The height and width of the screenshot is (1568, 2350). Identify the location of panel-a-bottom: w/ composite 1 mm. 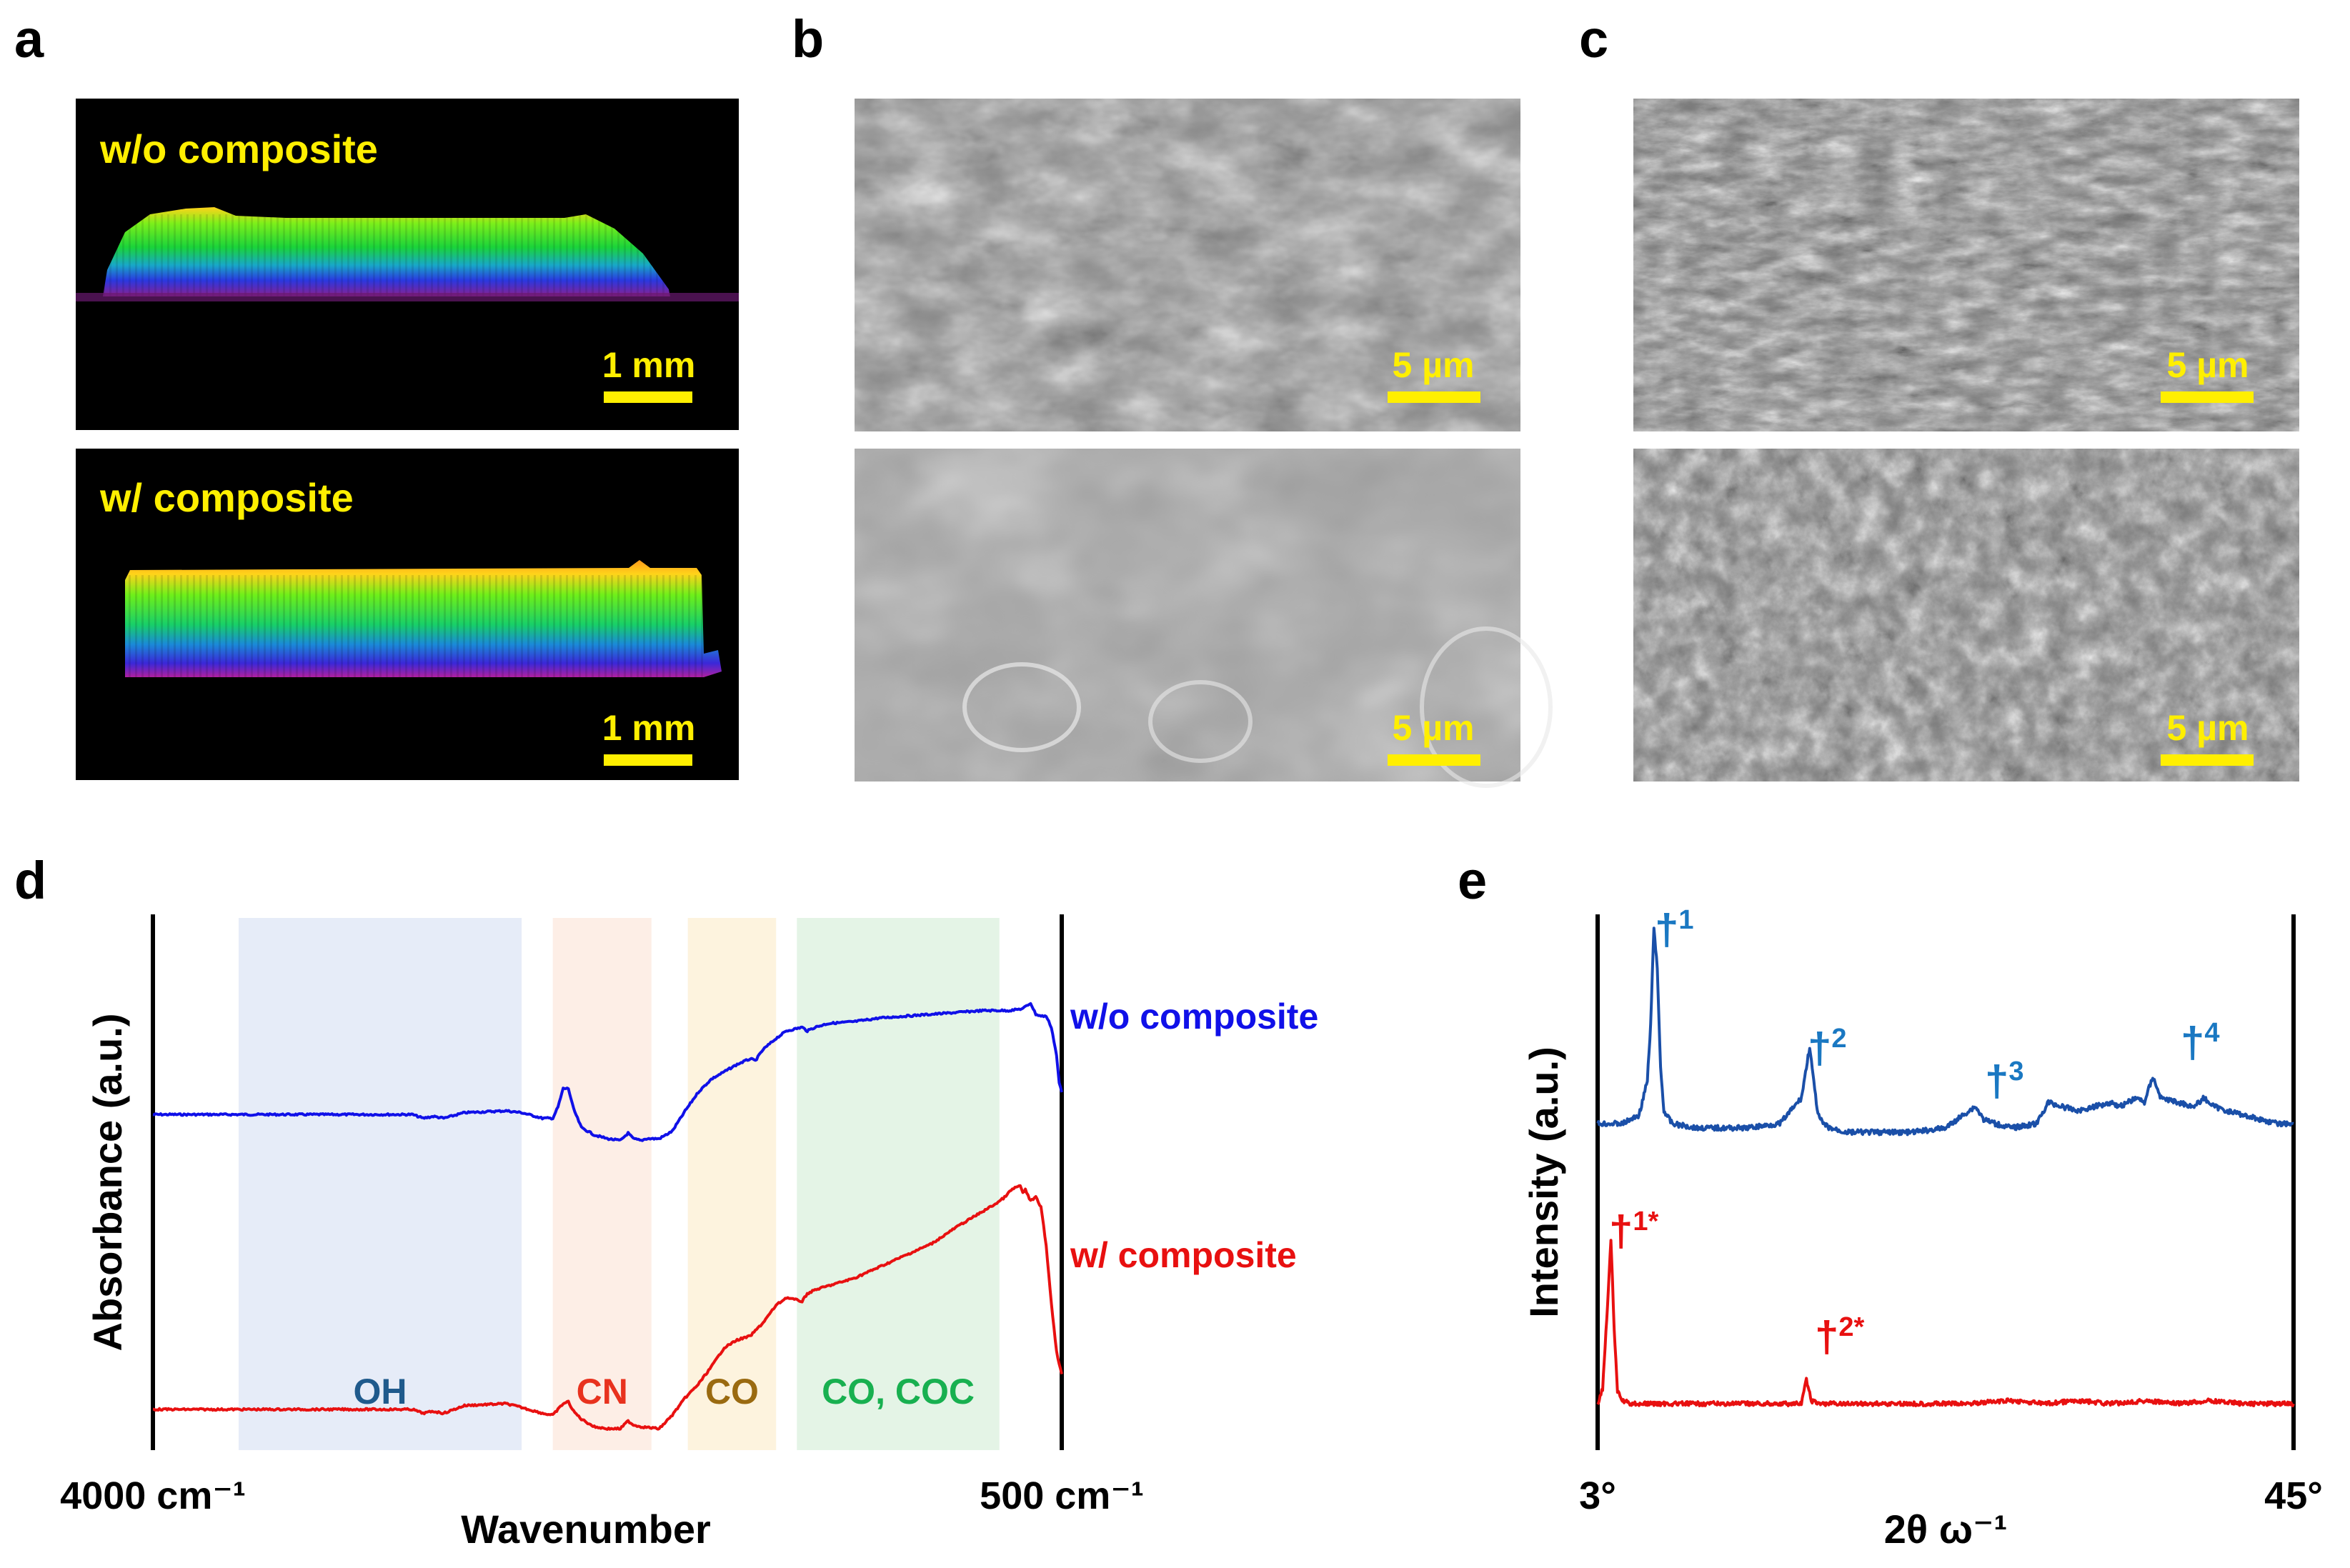
(407, 614).